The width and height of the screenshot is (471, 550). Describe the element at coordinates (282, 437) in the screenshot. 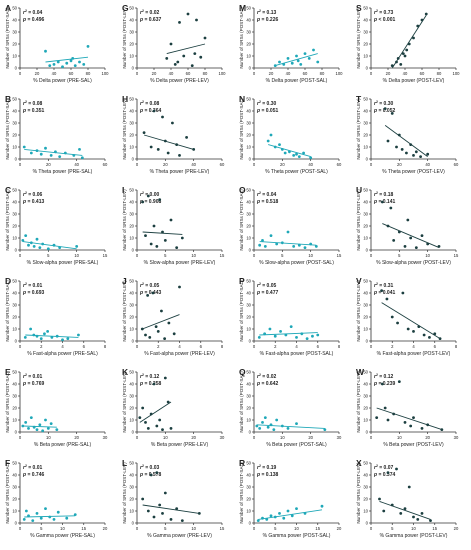

I see `x-tick-label: 10` at that location.